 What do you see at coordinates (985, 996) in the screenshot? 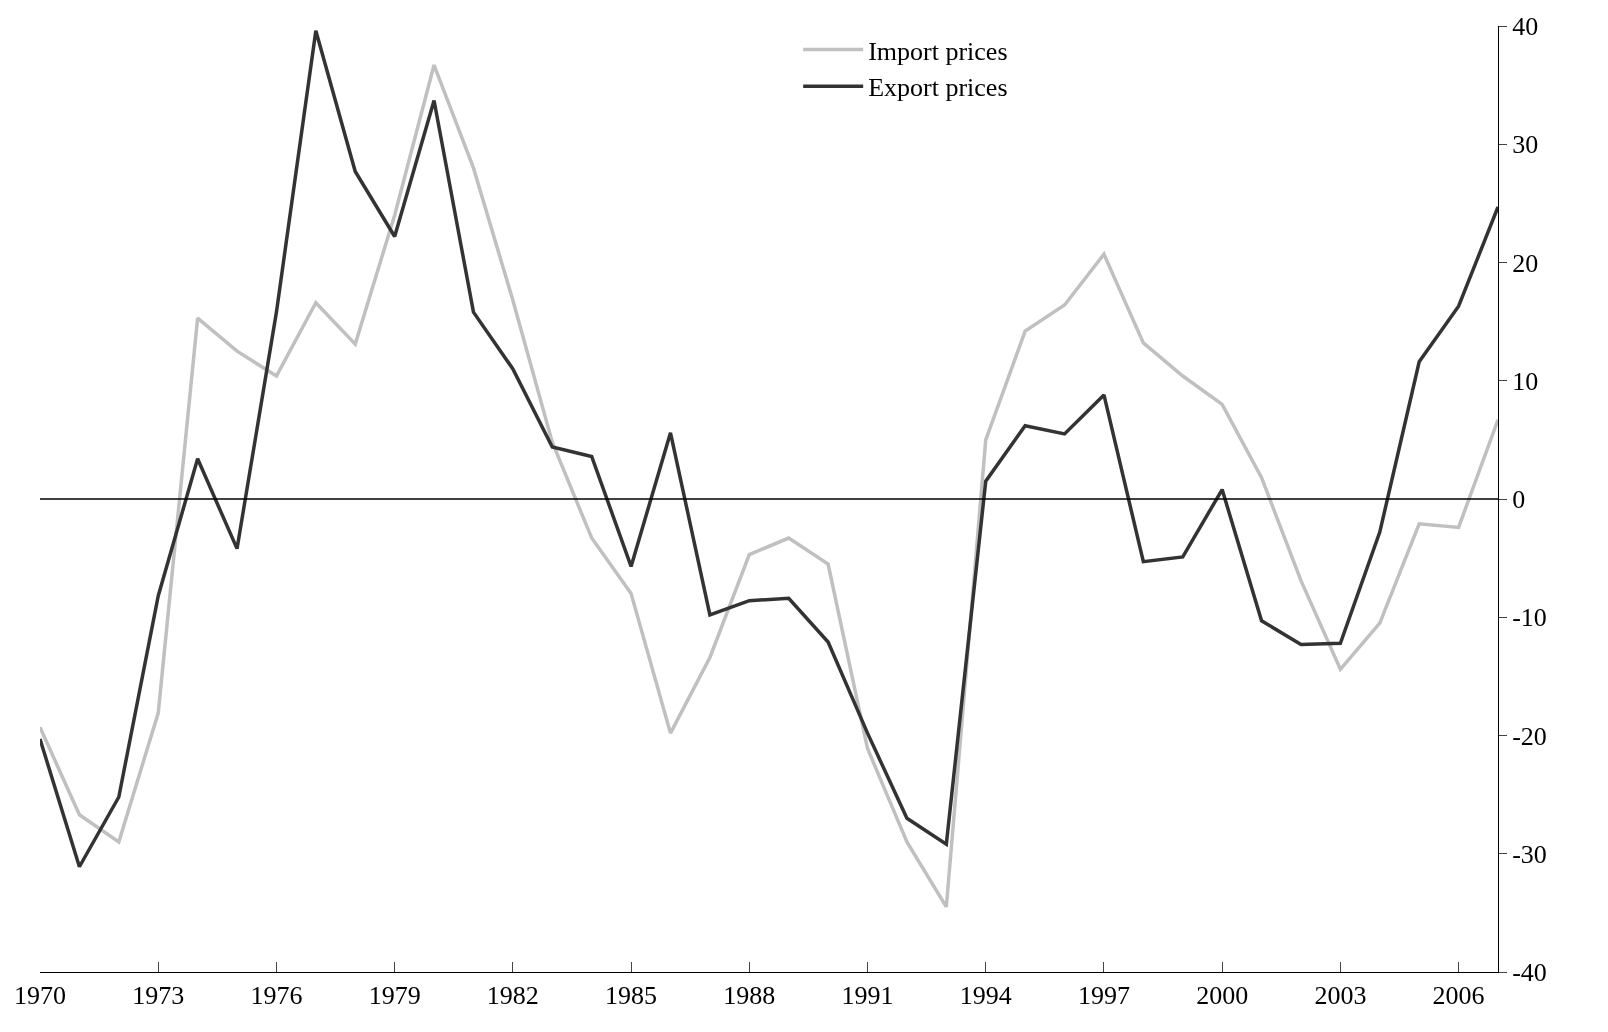
I see `x-tick-label: 1994` at bounding box center [985, 996].